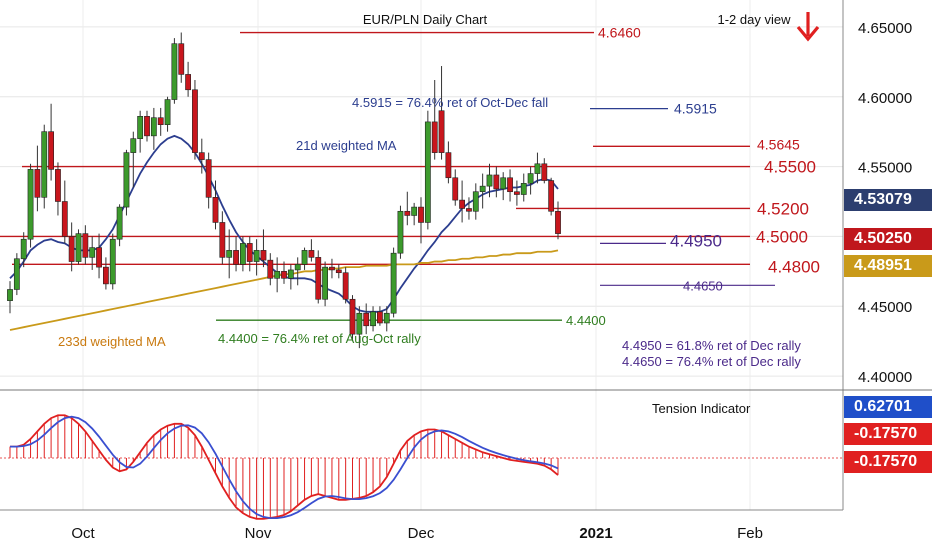 The height and width of the screenshot is (550, 932). I want to click on view-label: 1-2 day view, so click(755, 19).